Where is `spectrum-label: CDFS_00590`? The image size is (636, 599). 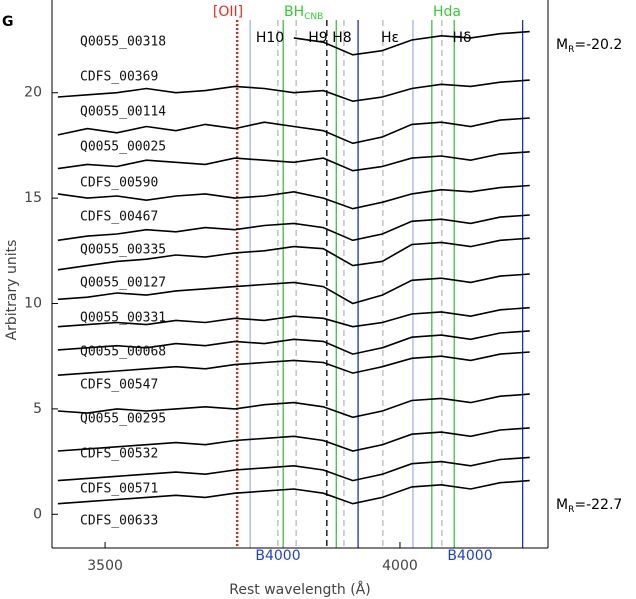 spectrum-label: CDFS_00590 is located at coordinates (119, 183).